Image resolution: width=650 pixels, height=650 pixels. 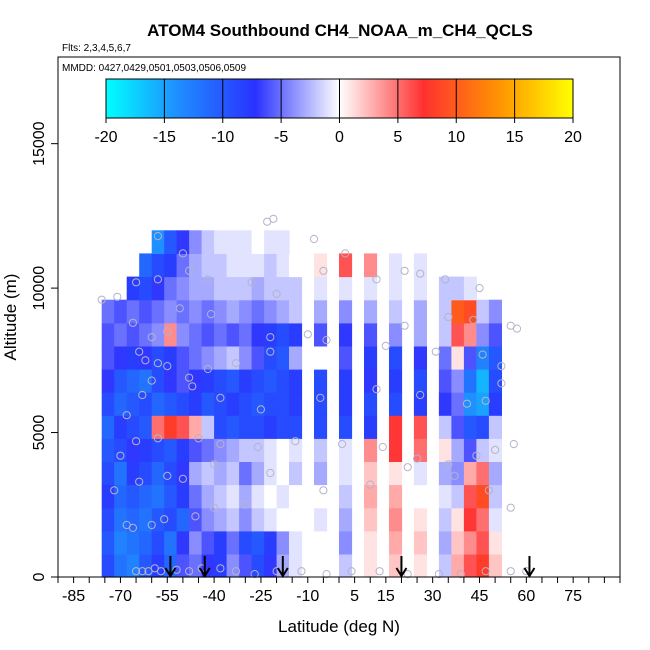 What do you see at coordinates (204, 572) in the screenshot?
I see `latitude-arrow-head` at bounding box center [204, 572].